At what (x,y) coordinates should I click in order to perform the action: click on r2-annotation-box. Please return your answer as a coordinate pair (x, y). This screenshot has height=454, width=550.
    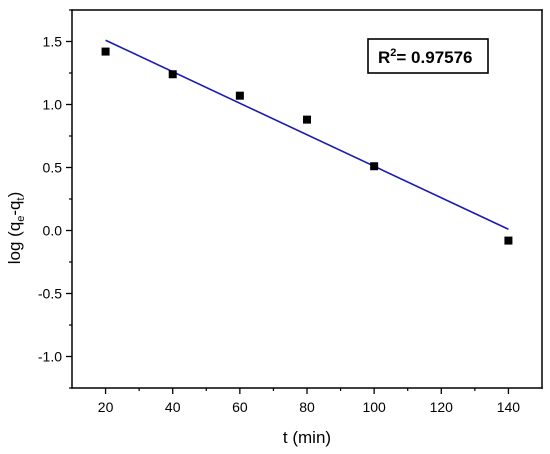
    Looking at the image, I should click on (428, 56).